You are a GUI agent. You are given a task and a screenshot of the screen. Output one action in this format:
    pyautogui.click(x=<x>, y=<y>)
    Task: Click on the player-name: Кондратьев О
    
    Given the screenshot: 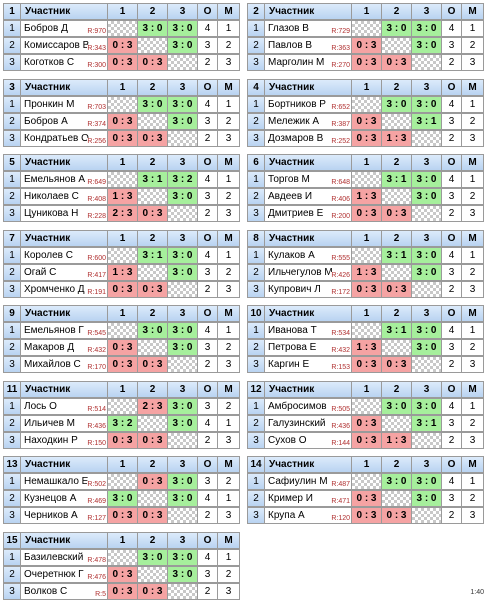 What is the action you would take?
    pyautogui.click(x=56, y=138)
    